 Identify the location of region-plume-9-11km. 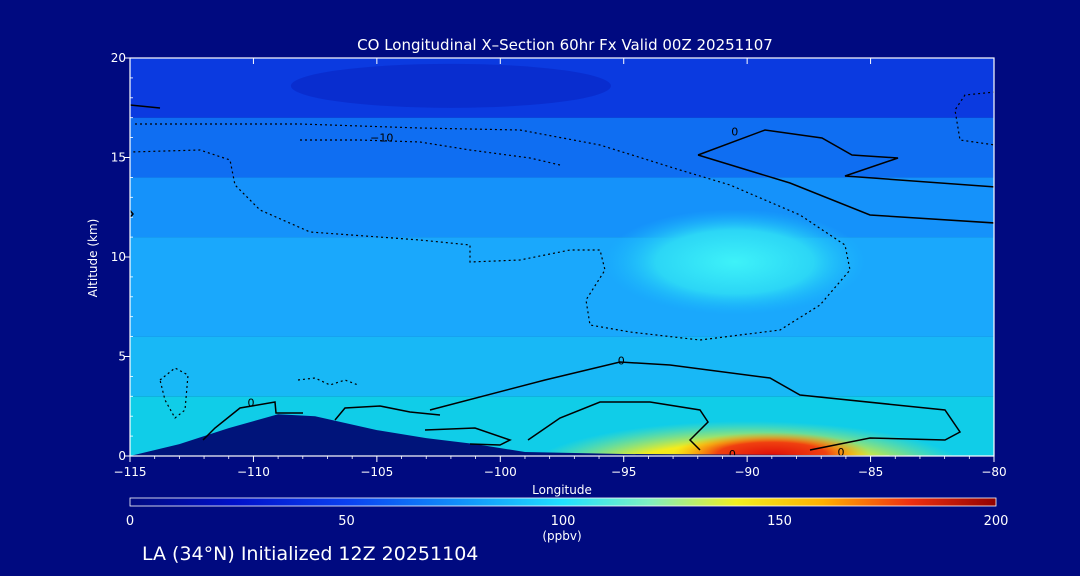
(734, 262).